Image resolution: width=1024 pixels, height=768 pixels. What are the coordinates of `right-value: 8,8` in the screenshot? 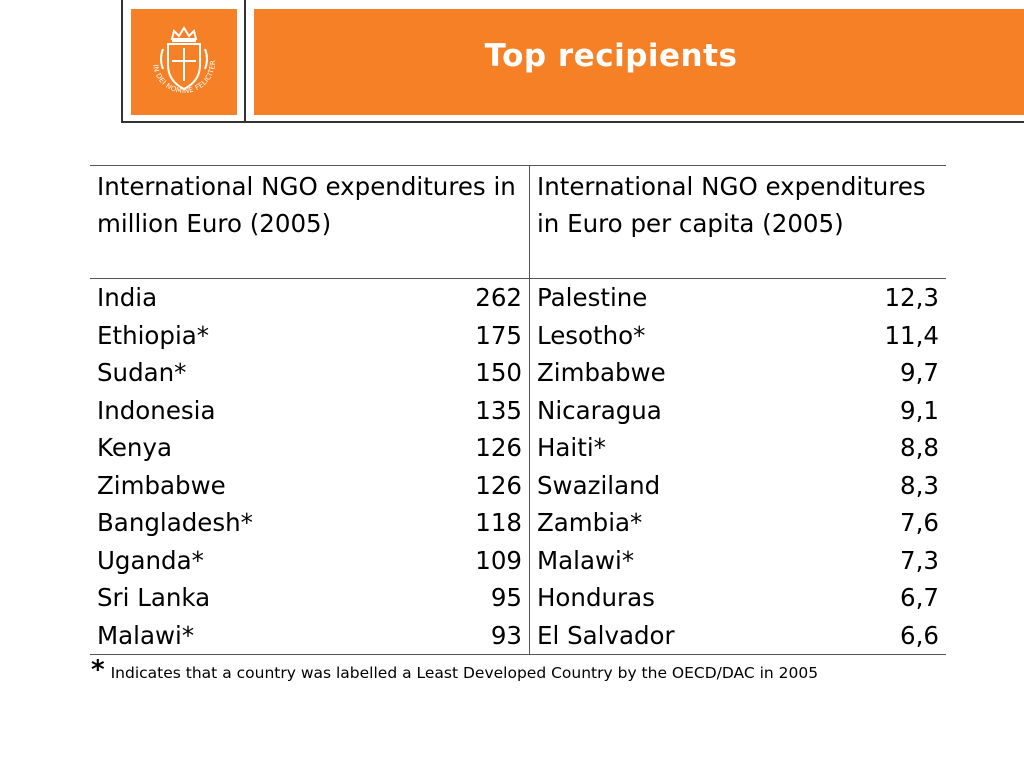 It's located at (919, 447).